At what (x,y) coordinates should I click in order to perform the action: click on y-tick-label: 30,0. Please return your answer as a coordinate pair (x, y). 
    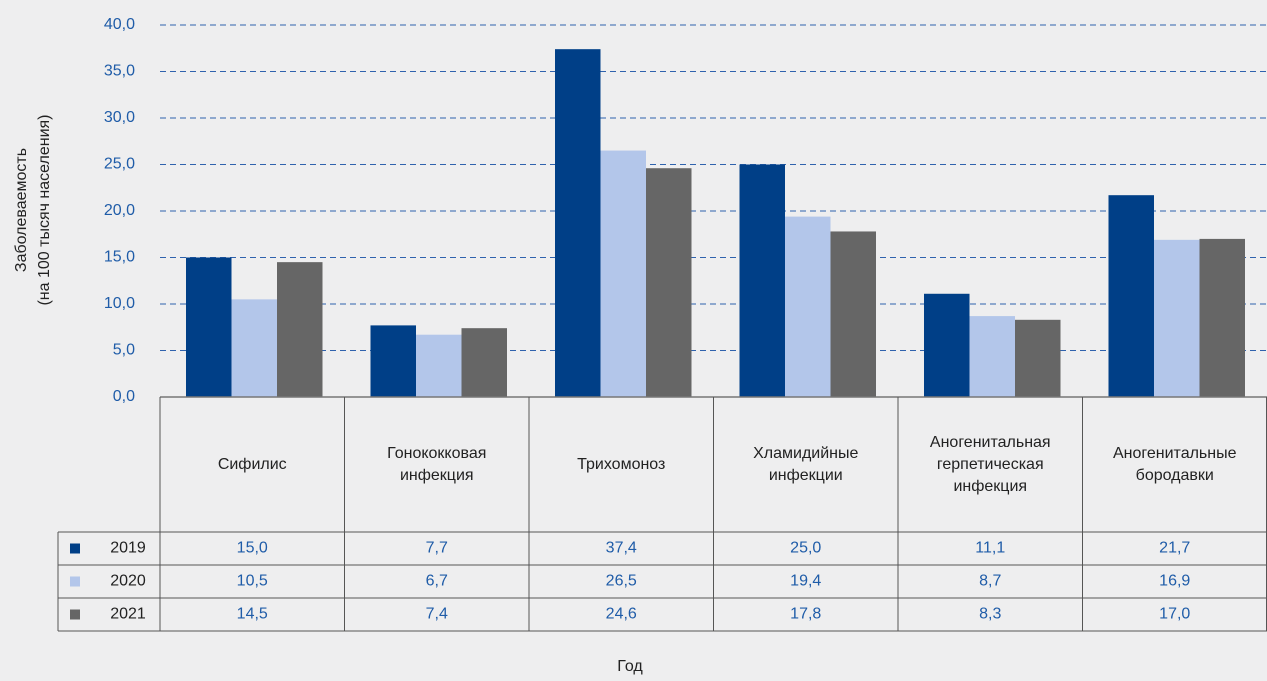
    Looking at the image, I should click on (119, 117).